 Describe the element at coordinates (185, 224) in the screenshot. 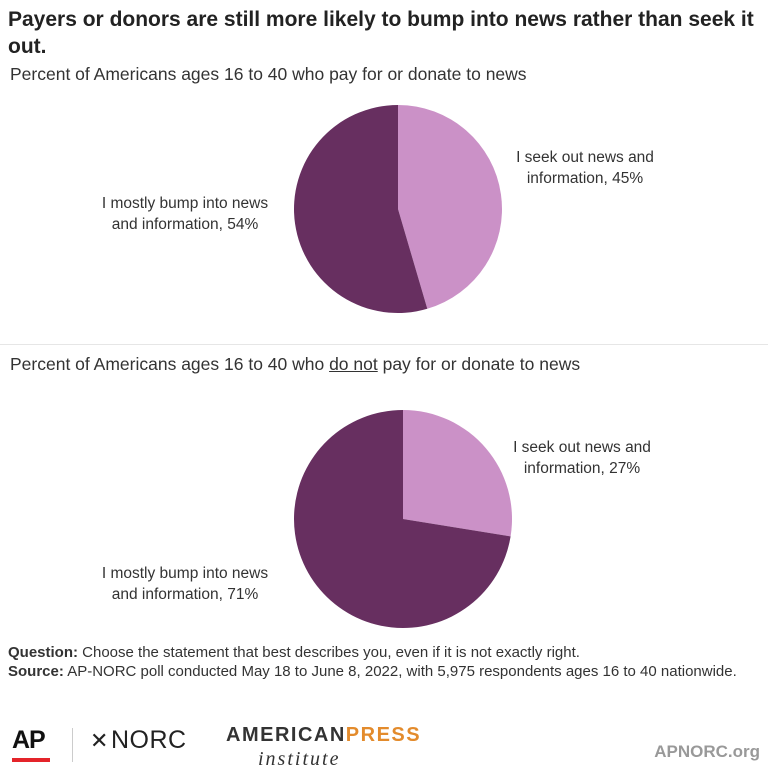

I see `pie1-label-bump-line: and information, 54%` at that location.